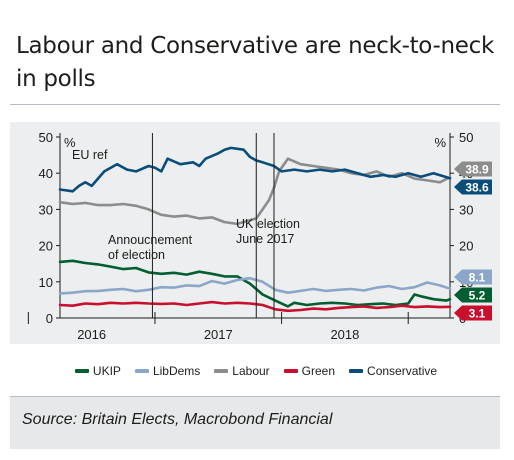 Image resolution: width=514 pixels, height=460 pixels. Describe the element at coordinates (466, 209) in the screenshot. I see `y-tick-label-right: 30` at that location.